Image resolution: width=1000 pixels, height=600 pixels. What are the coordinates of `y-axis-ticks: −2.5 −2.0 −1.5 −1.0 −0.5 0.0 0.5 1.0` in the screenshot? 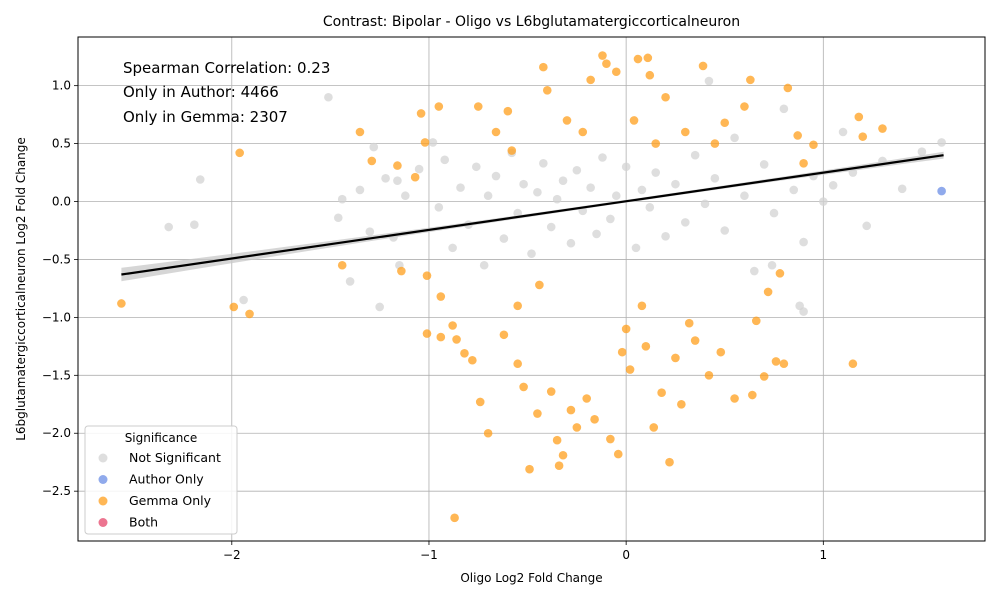 It's located at (60, 288).